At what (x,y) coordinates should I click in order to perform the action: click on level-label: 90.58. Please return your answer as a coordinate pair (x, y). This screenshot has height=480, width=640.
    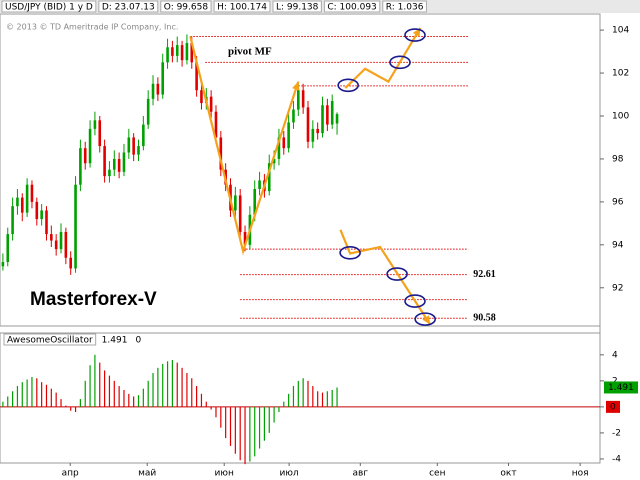
    Looking at the image, I should click on (484, 318).